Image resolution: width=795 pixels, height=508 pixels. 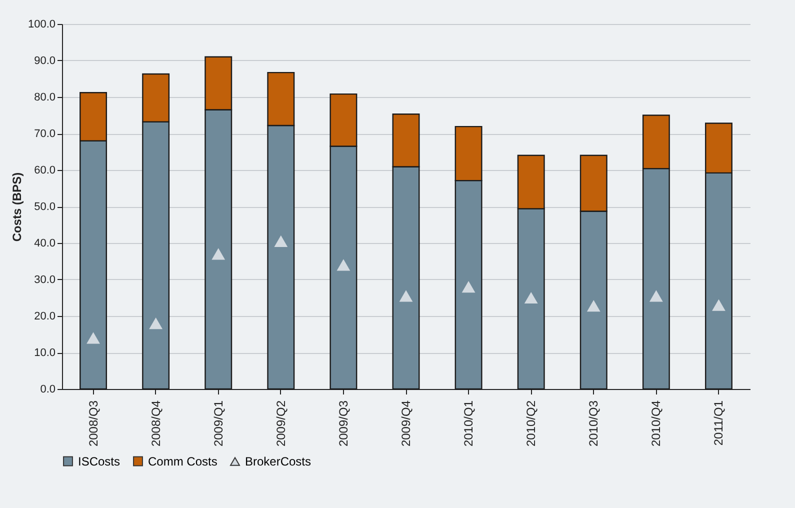 I want to click on y-tick-label: 0.0, so click(x=48, y=390).